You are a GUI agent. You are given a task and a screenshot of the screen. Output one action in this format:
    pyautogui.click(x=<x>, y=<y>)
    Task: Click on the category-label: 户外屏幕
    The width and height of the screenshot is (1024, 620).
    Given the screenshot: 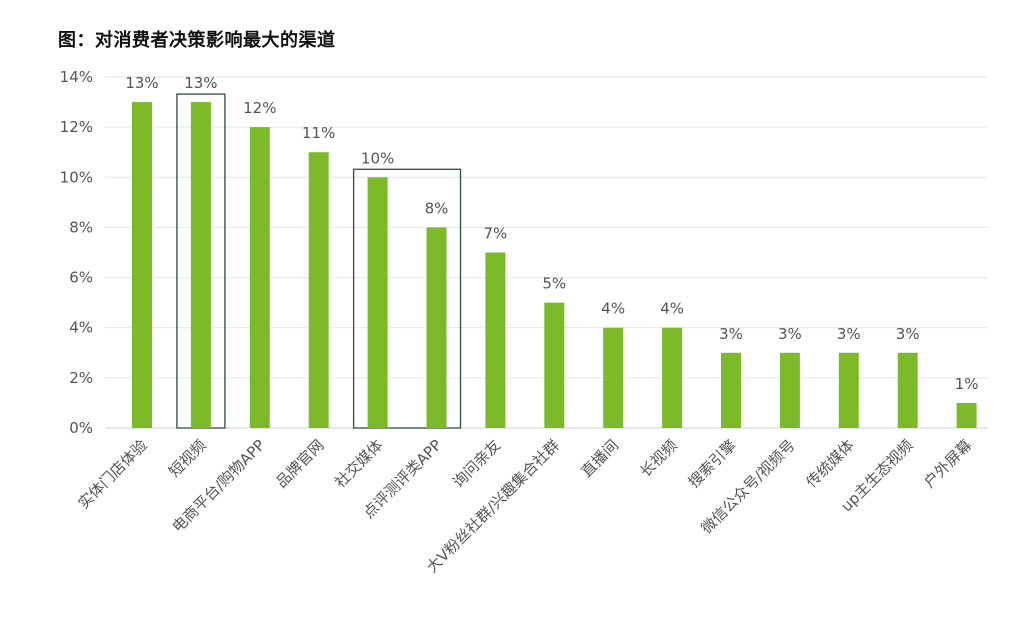 What is the action you would take?
    pyautogui.click(x=947, y=463)
    